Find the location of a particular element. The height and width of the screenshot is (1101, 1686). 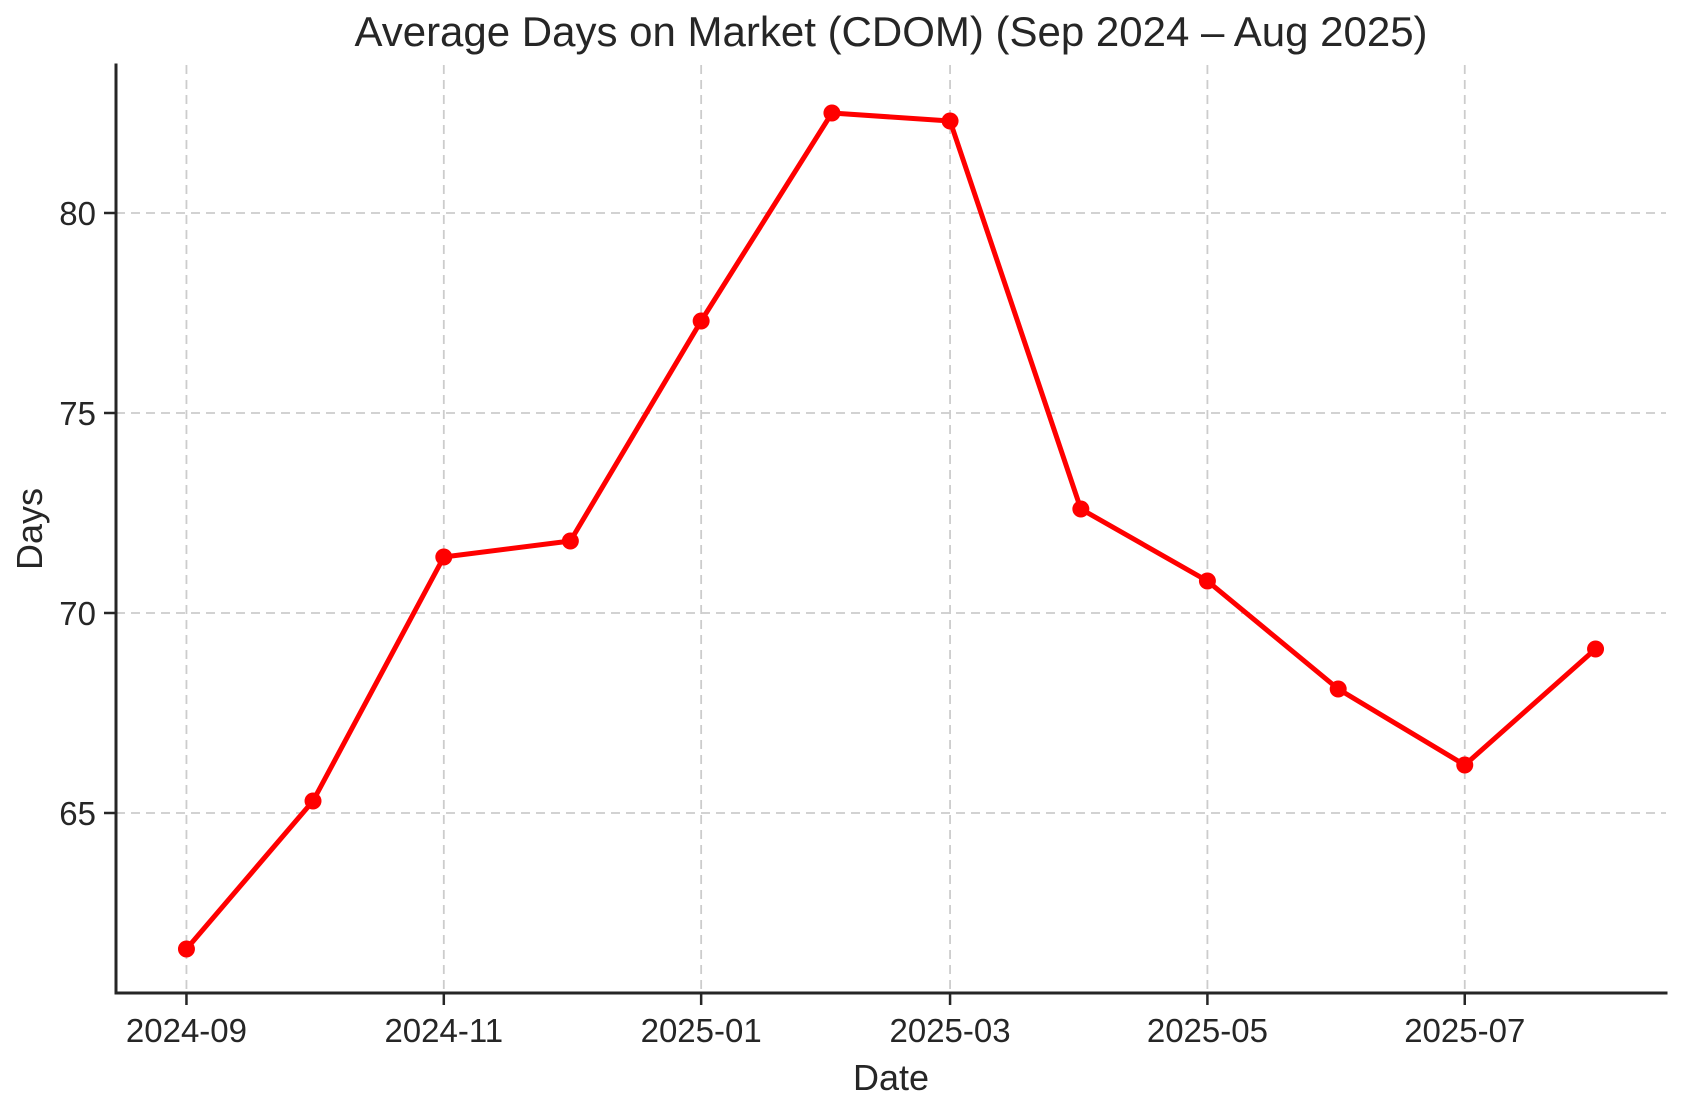

x-axis-label: Date is located at coordinates (891, 1077).